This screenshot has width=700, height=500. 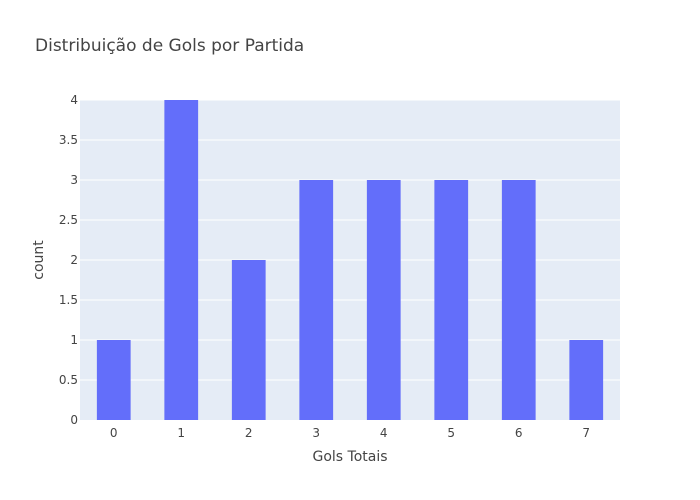 I want to click on y-axis-title: count, so click(x=39, y=260).